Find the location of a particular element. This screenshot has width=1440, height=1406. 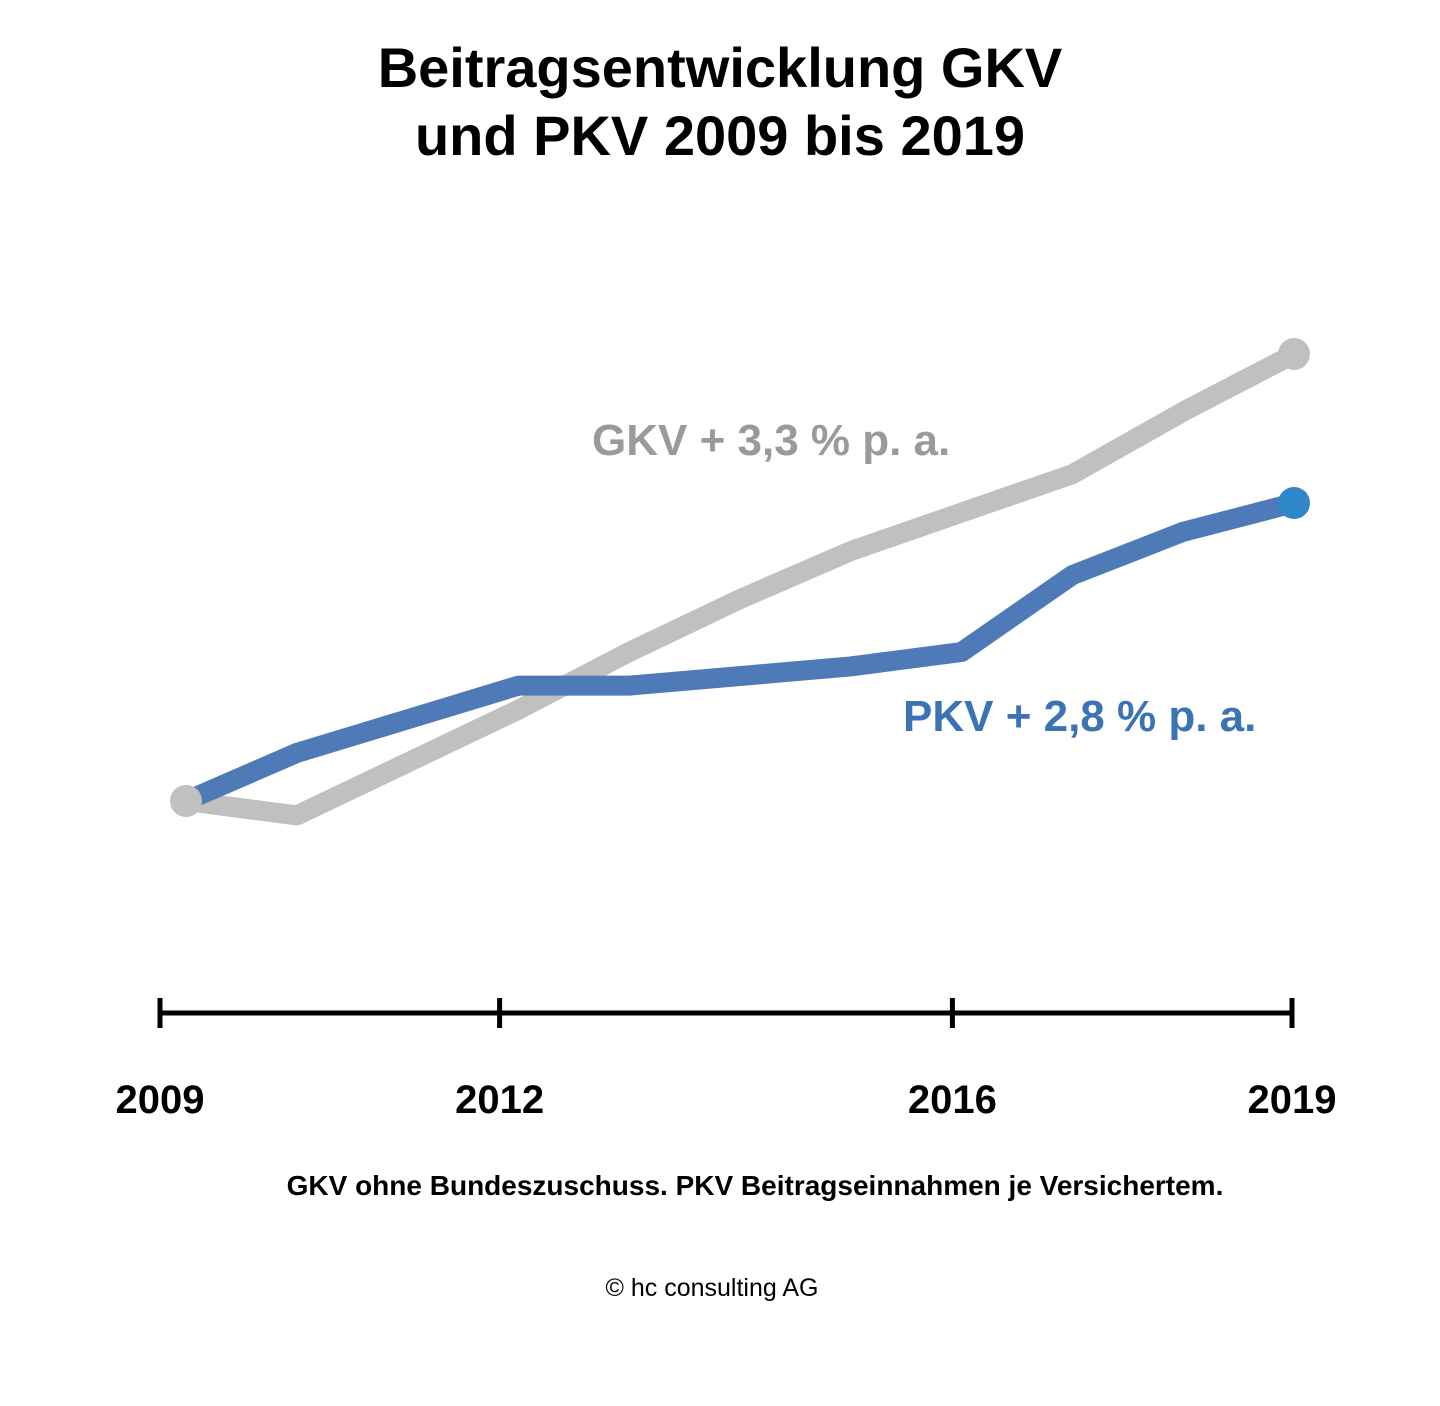

gkv-end-point-marker is located at coordinates (1294, 354).